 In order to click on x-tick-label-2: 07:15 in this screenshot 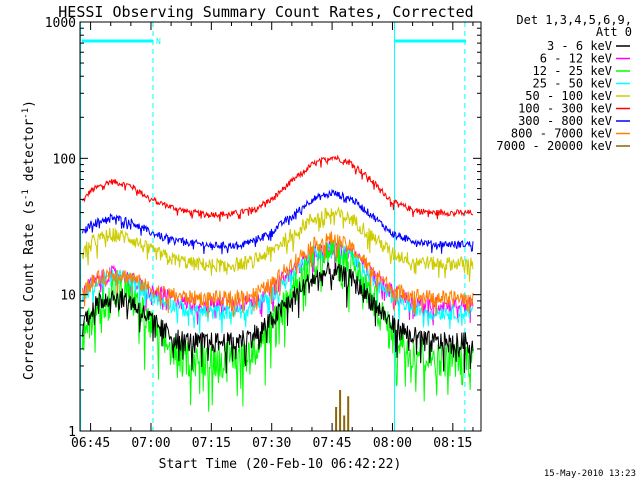, I will do `click(211, 443)`.